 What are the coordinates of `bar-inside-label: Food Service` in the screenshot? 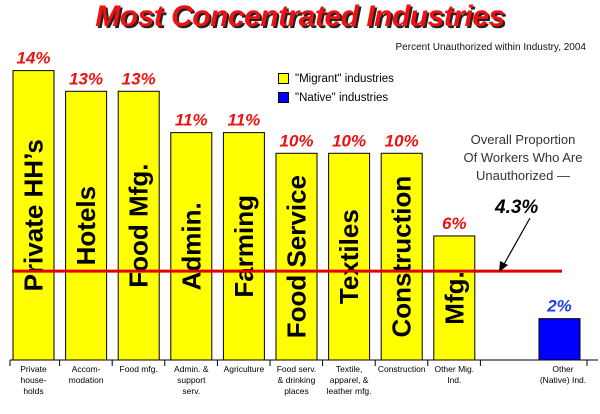 It's located at (297, 256).